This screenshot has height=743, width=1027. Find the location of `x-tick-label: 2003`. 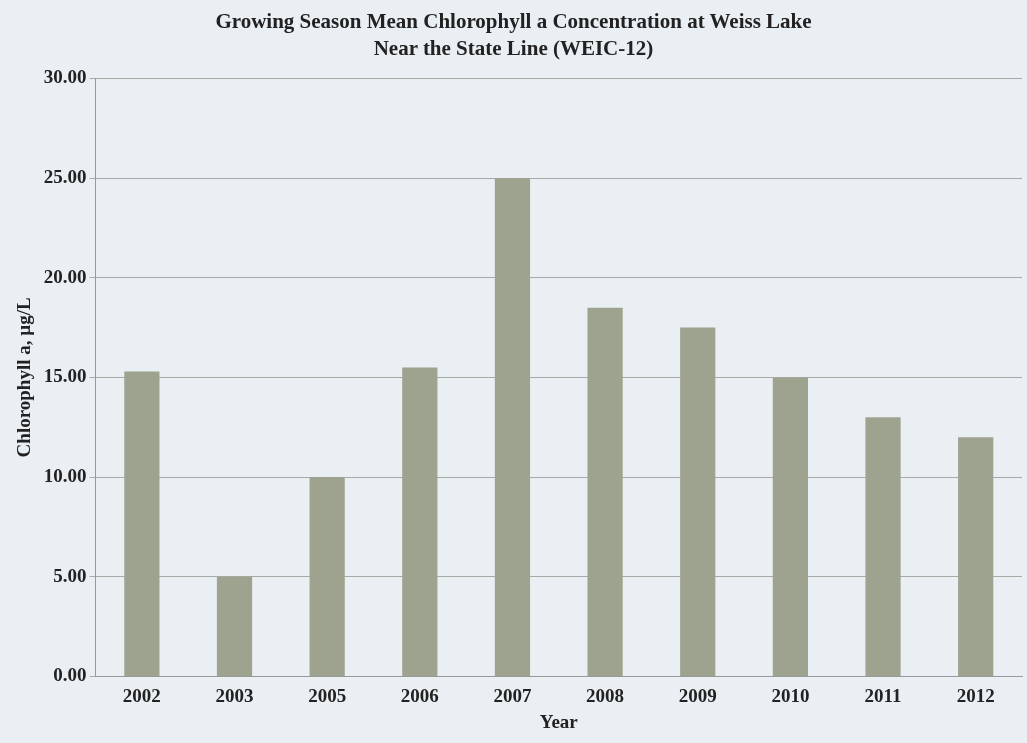

x-tick-label: 2003 is located at coordinates (234, 695).